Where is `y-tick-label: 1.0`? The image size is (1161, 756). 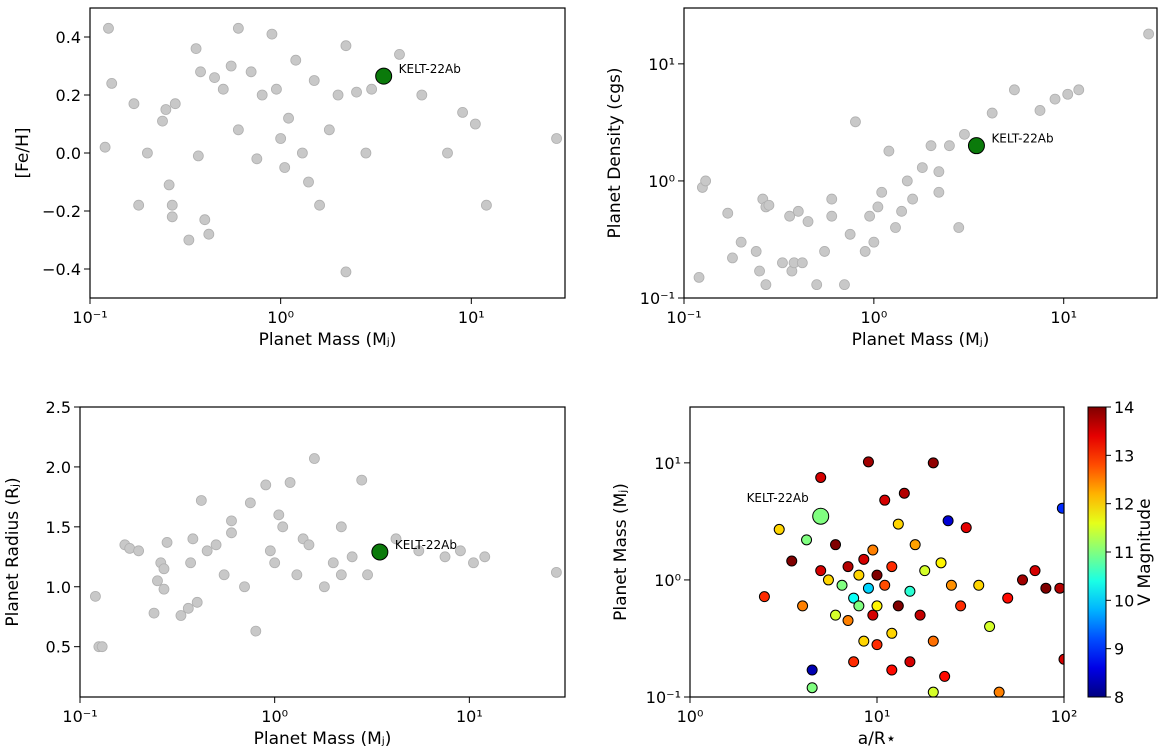
y-tick-label: 1.0 is located at coordinates (58, 587).